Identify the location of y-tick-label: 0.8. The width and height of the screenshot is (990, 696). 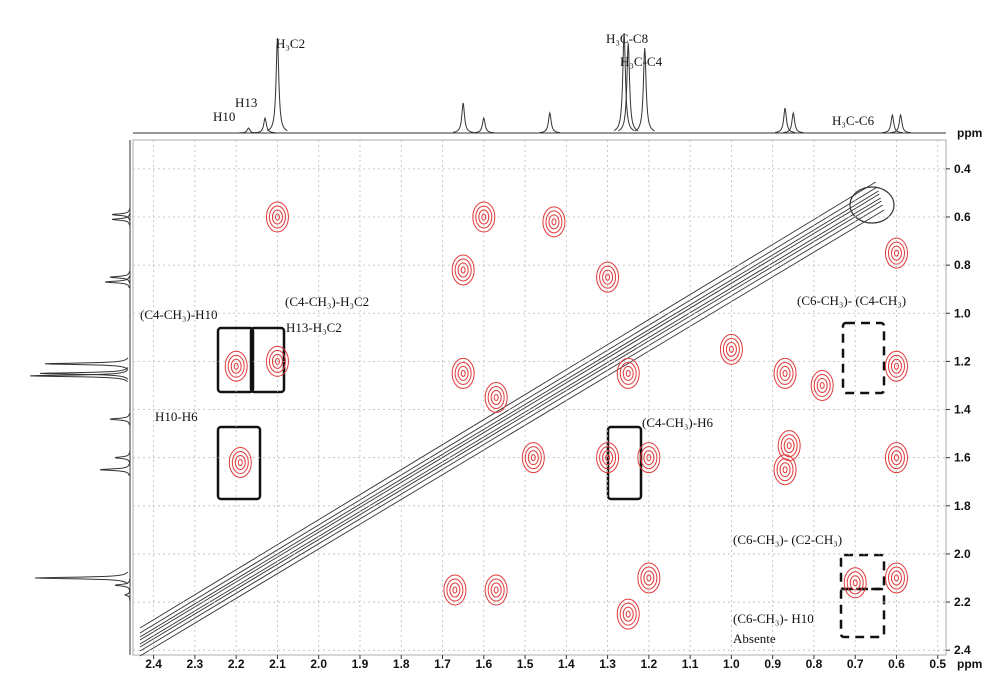
(962, 265).